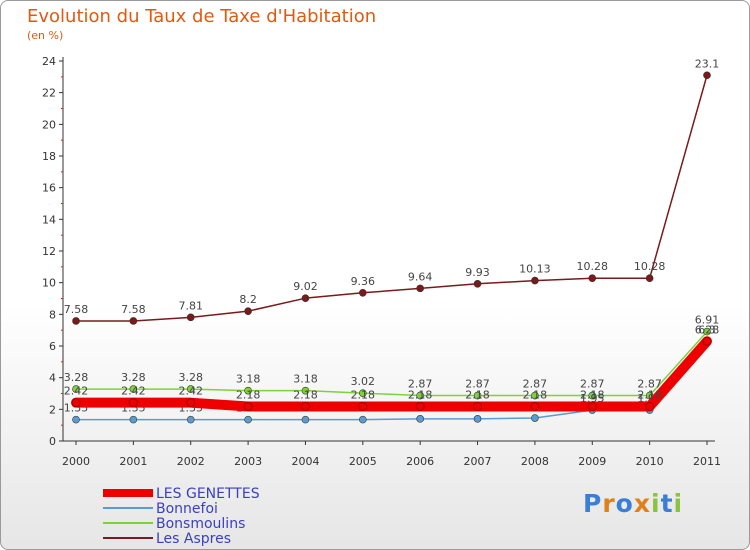 The width and height of the screenshot is (750, 550). What do you see at coordinates (191, 461) in the screenshot?
I see `x-tick-label: 2002` at bounding box center [191, 461].